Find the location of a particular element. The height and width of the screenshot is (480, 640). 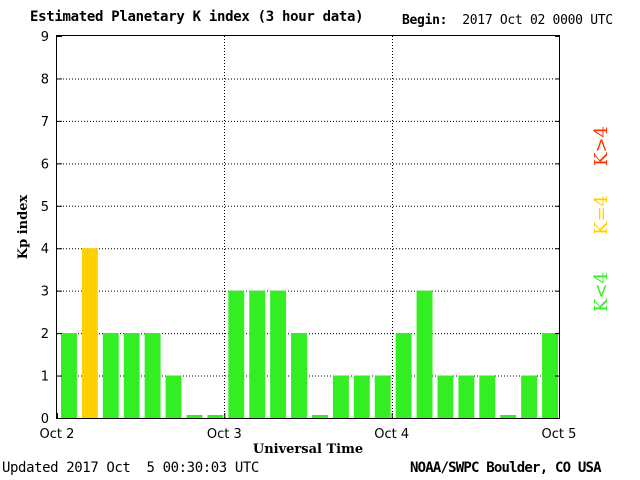

y-tick-label: 6 is located at coordinates (45, 164).